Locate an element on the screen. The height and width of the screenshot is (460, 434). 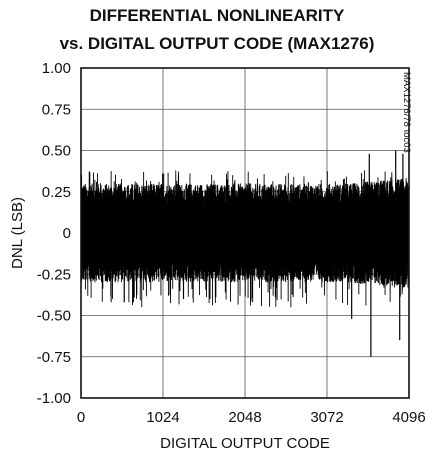
y-tick-label: -1.00 is located at coordinates (54, 398).